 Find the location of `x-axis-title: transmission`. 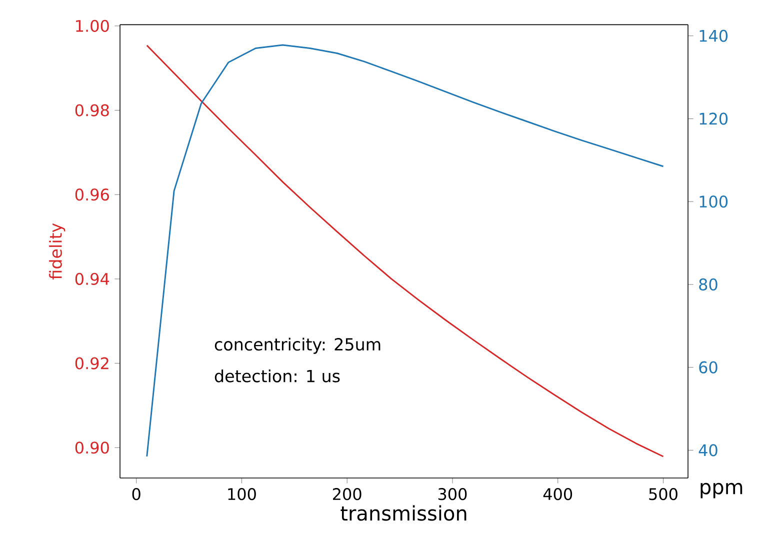

x-axis-title: transmission is located at coordinates (403, 513).